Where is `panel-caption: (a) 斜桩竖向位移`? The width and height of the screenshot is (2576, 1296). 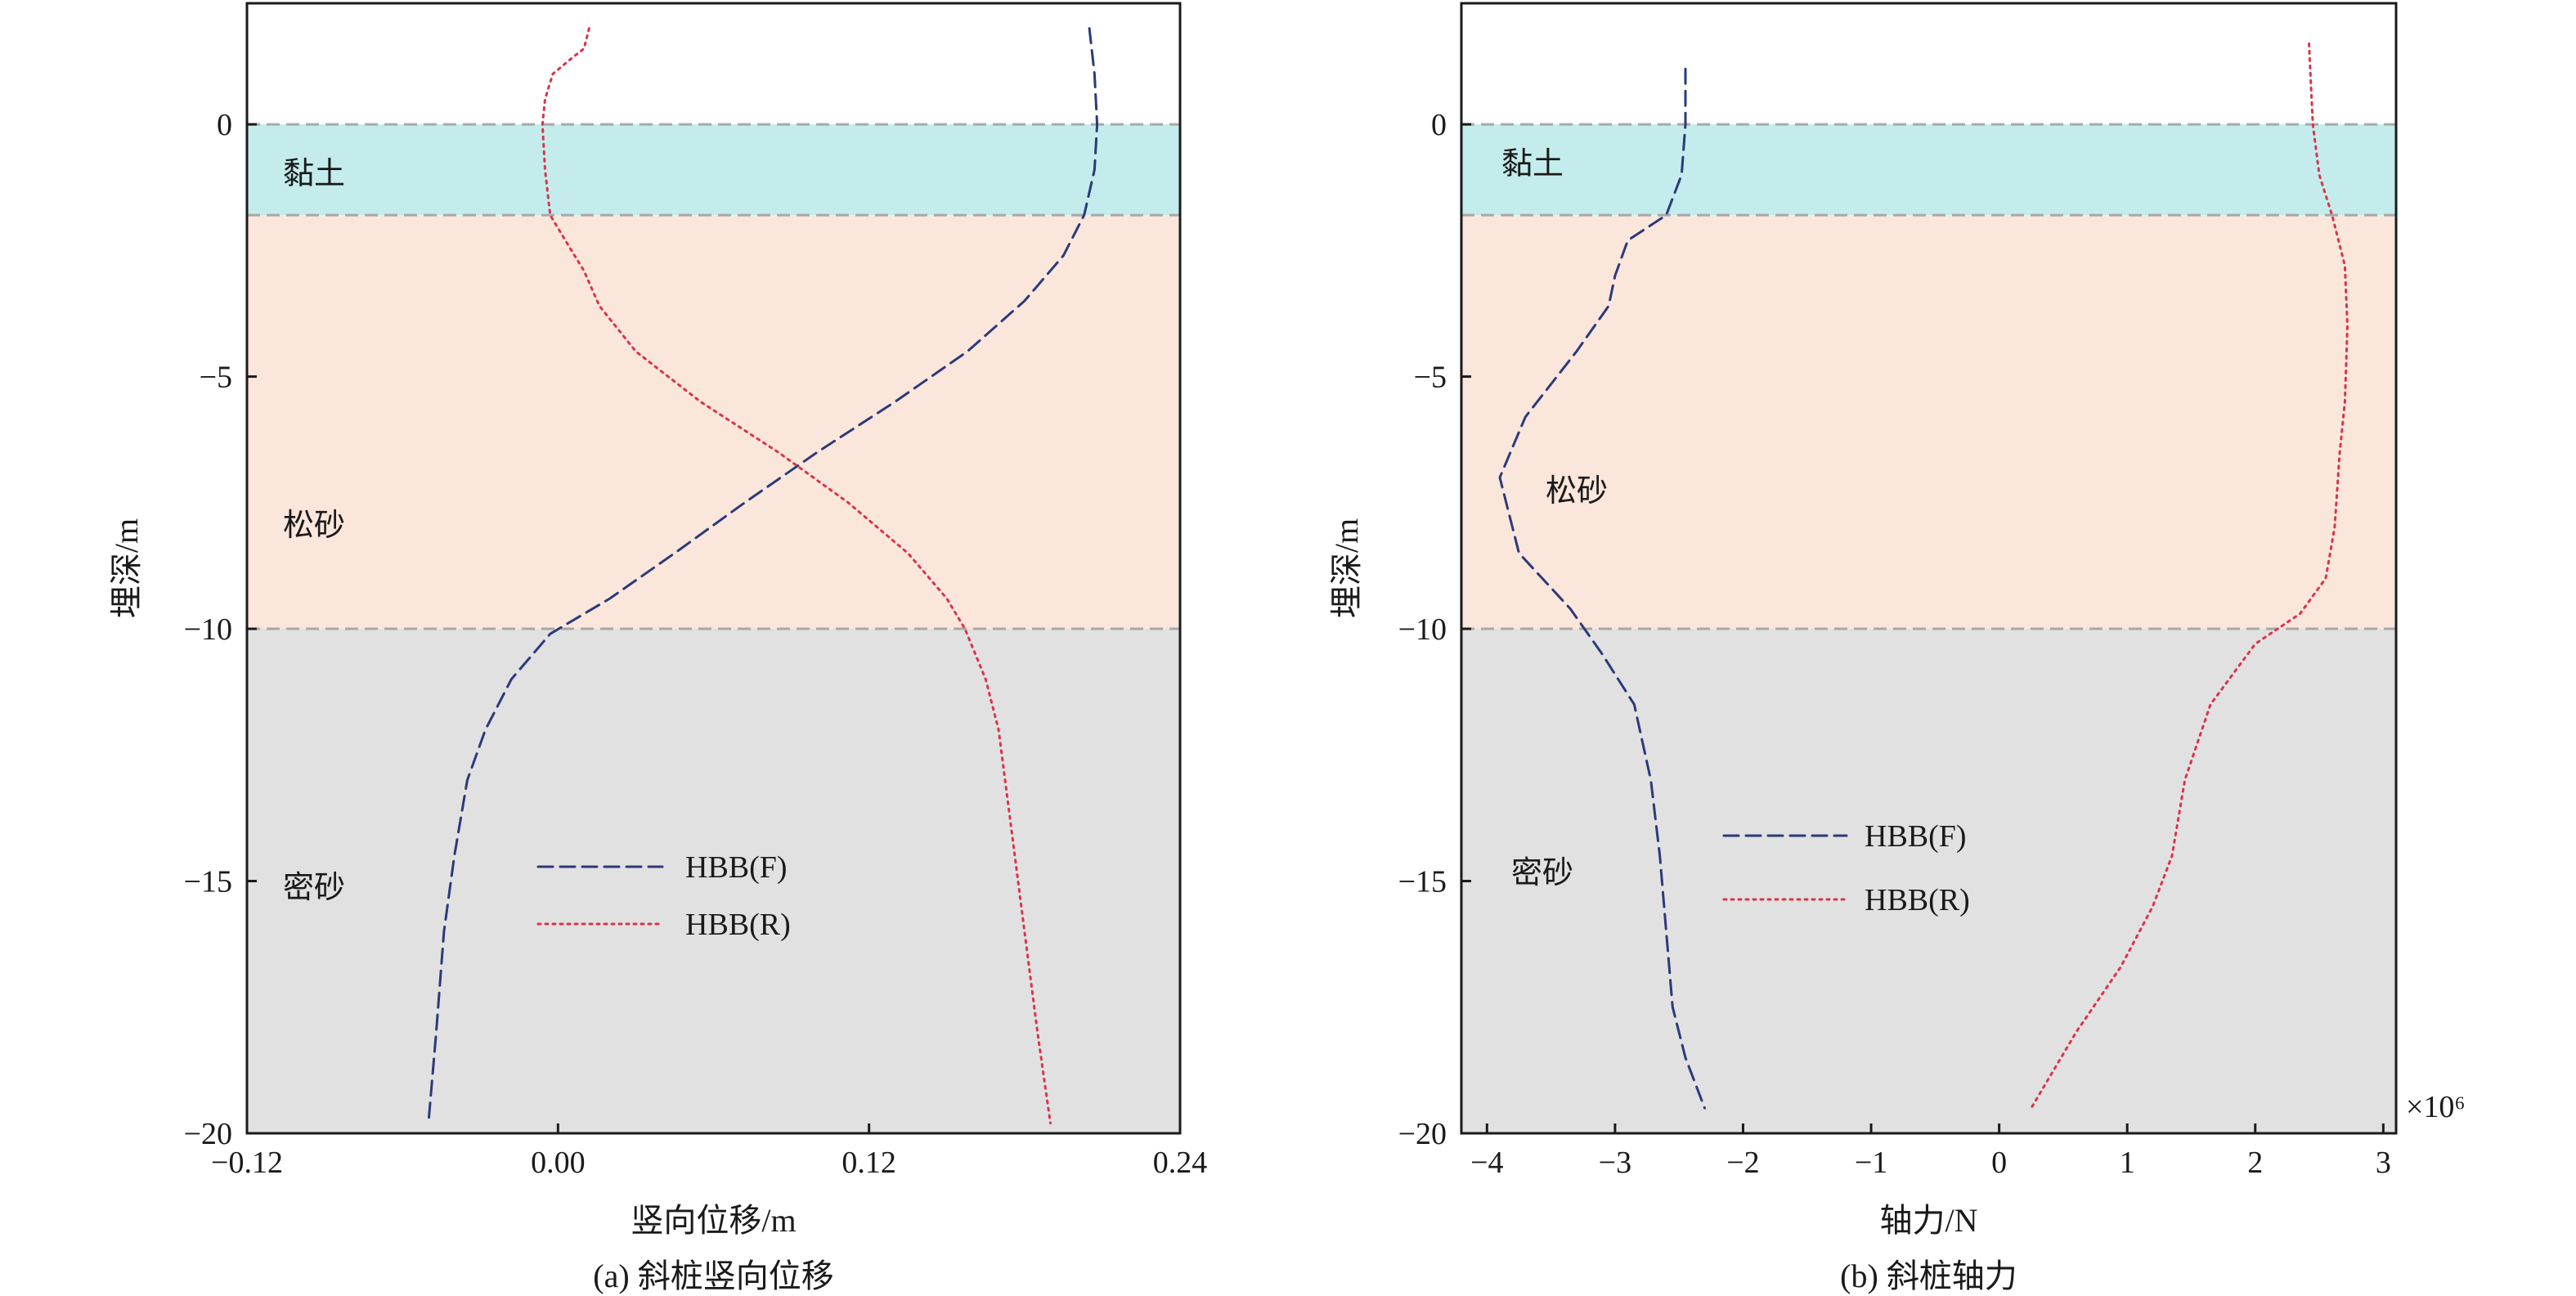
panel-caption: (a) 斜桩竖向位移 is located at coordinates (713, 1276).